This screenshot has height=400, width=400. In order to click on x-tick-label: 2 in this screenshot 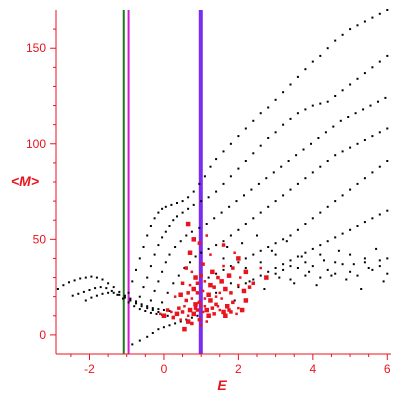, I will do `click(238, 369)`.